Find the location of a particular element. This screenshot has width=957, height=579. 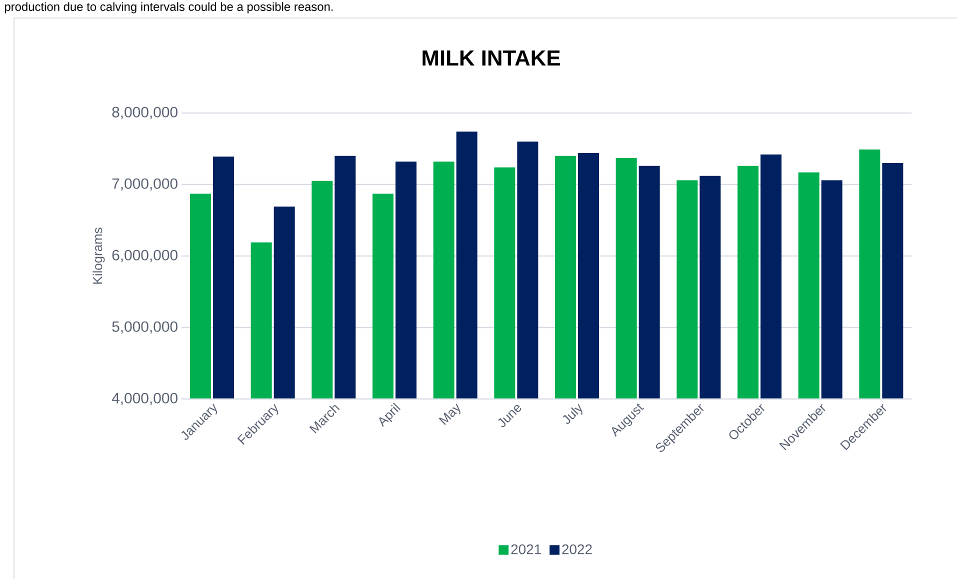

legend-label: 2021 is located at coordinates (526, 549).